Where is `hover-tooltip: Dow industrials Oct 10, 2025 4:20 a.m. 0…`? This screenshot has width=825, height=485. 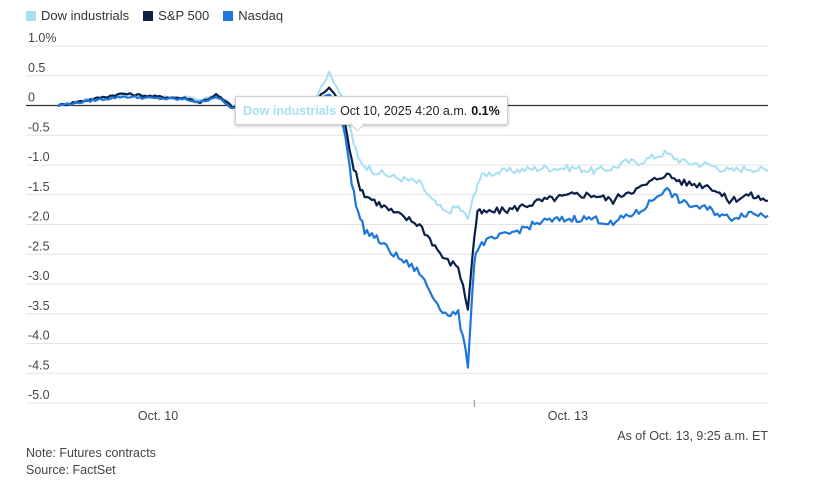
hover-tooltip: Dow industrials Oct 10, 2025 4:20 a.m. 0… is located at coordinates (371, 110).